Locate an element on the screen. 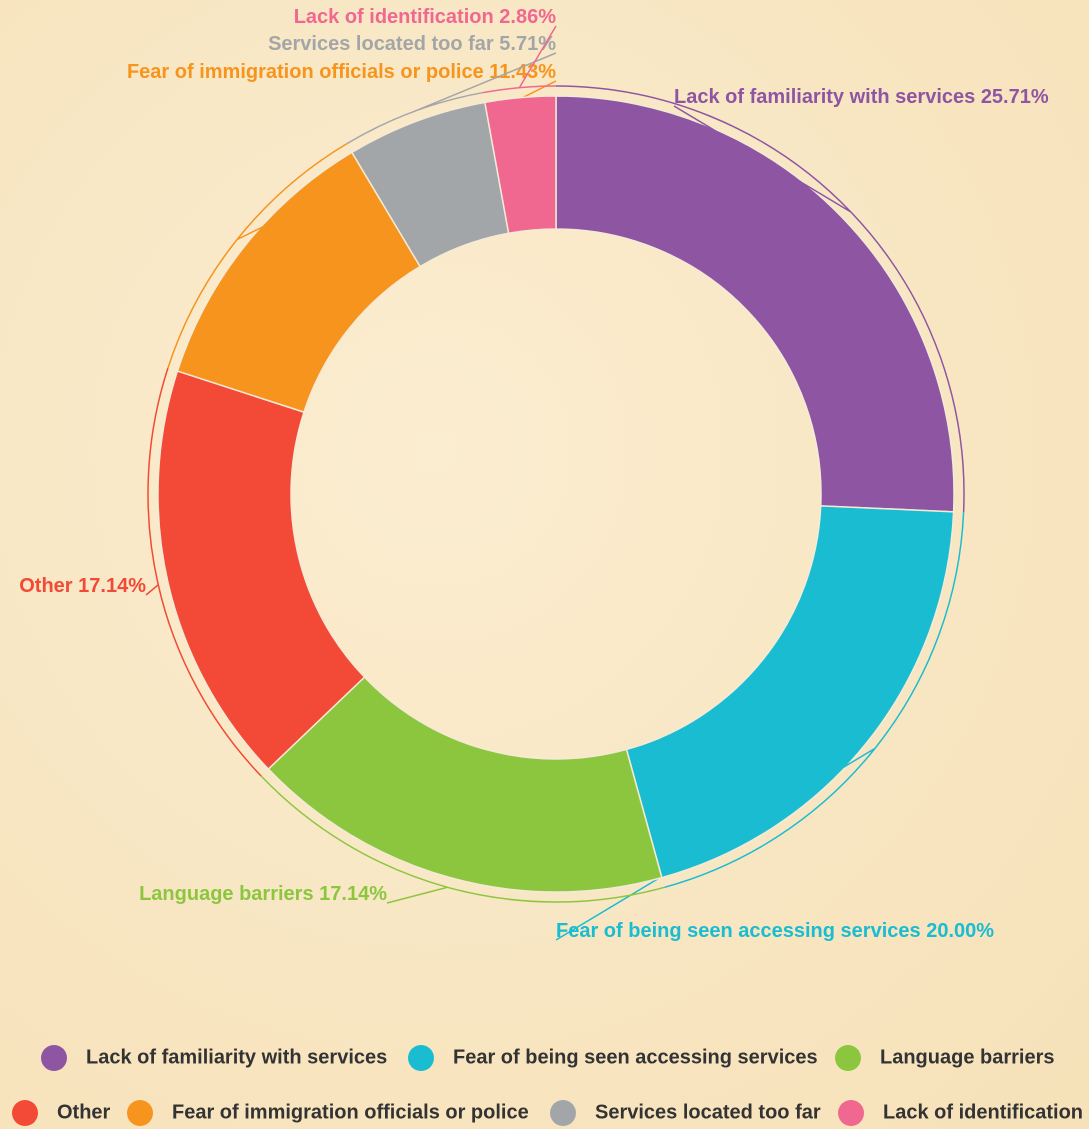 Image resolution: width=1089 pixels, height=1129 pixels. data-label: Language barriers 17.14% is located at coordinates (263, 894).